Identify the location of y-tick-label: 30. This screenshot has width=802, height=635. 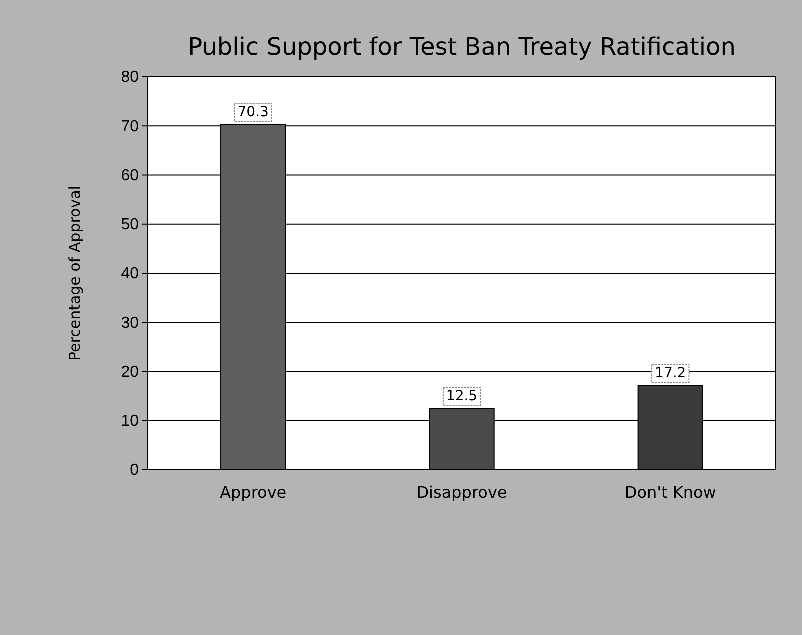
(130, 323).